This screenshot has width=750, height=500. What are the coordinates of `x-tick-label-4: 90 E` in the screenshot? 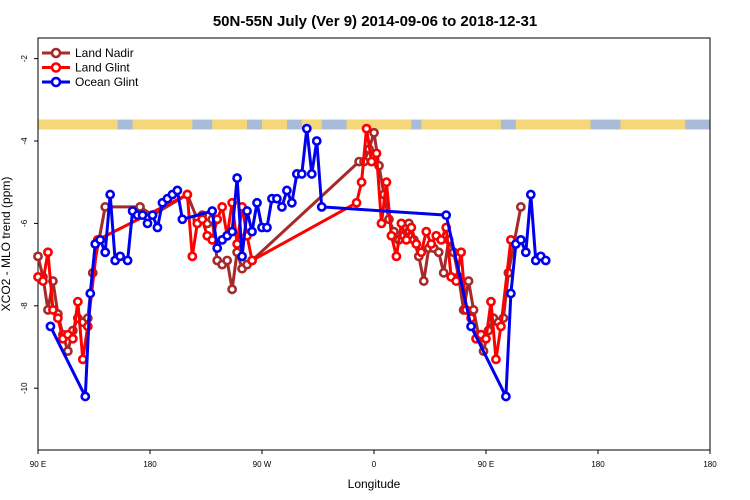 It's located at (486, 464).